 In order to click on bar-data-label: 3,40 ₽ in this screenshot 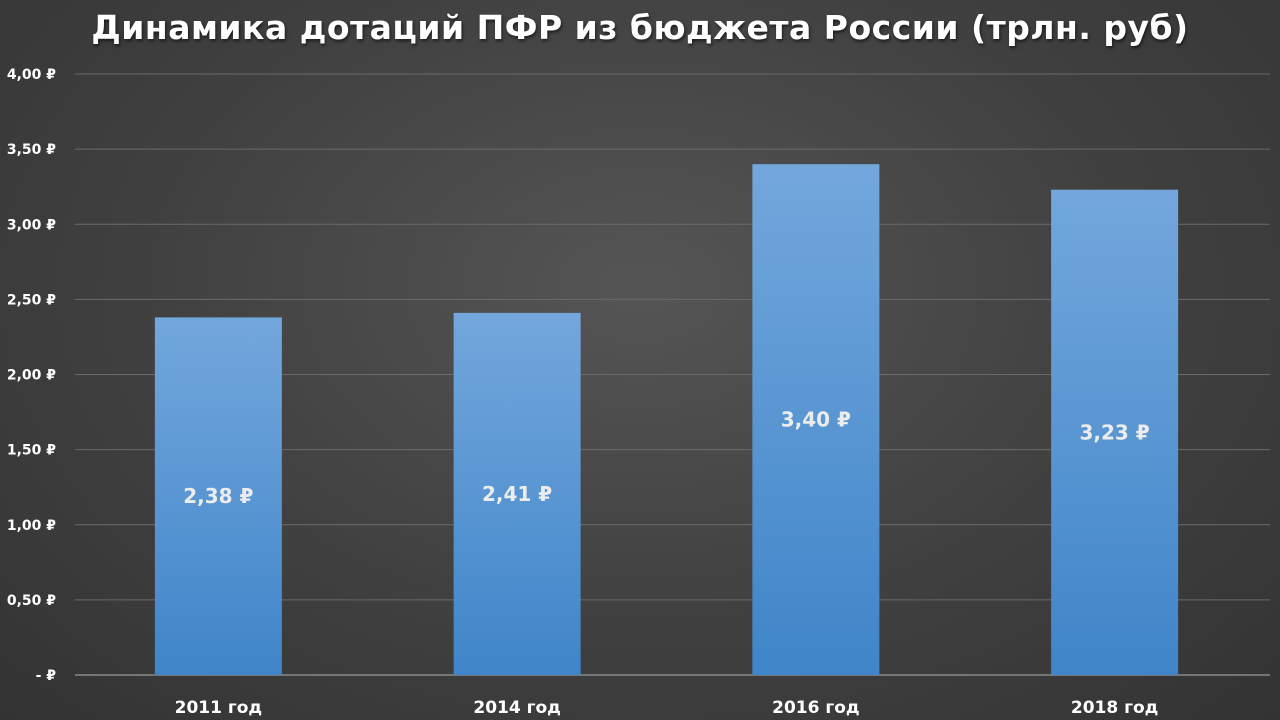, I will do `click(816, 420)`.